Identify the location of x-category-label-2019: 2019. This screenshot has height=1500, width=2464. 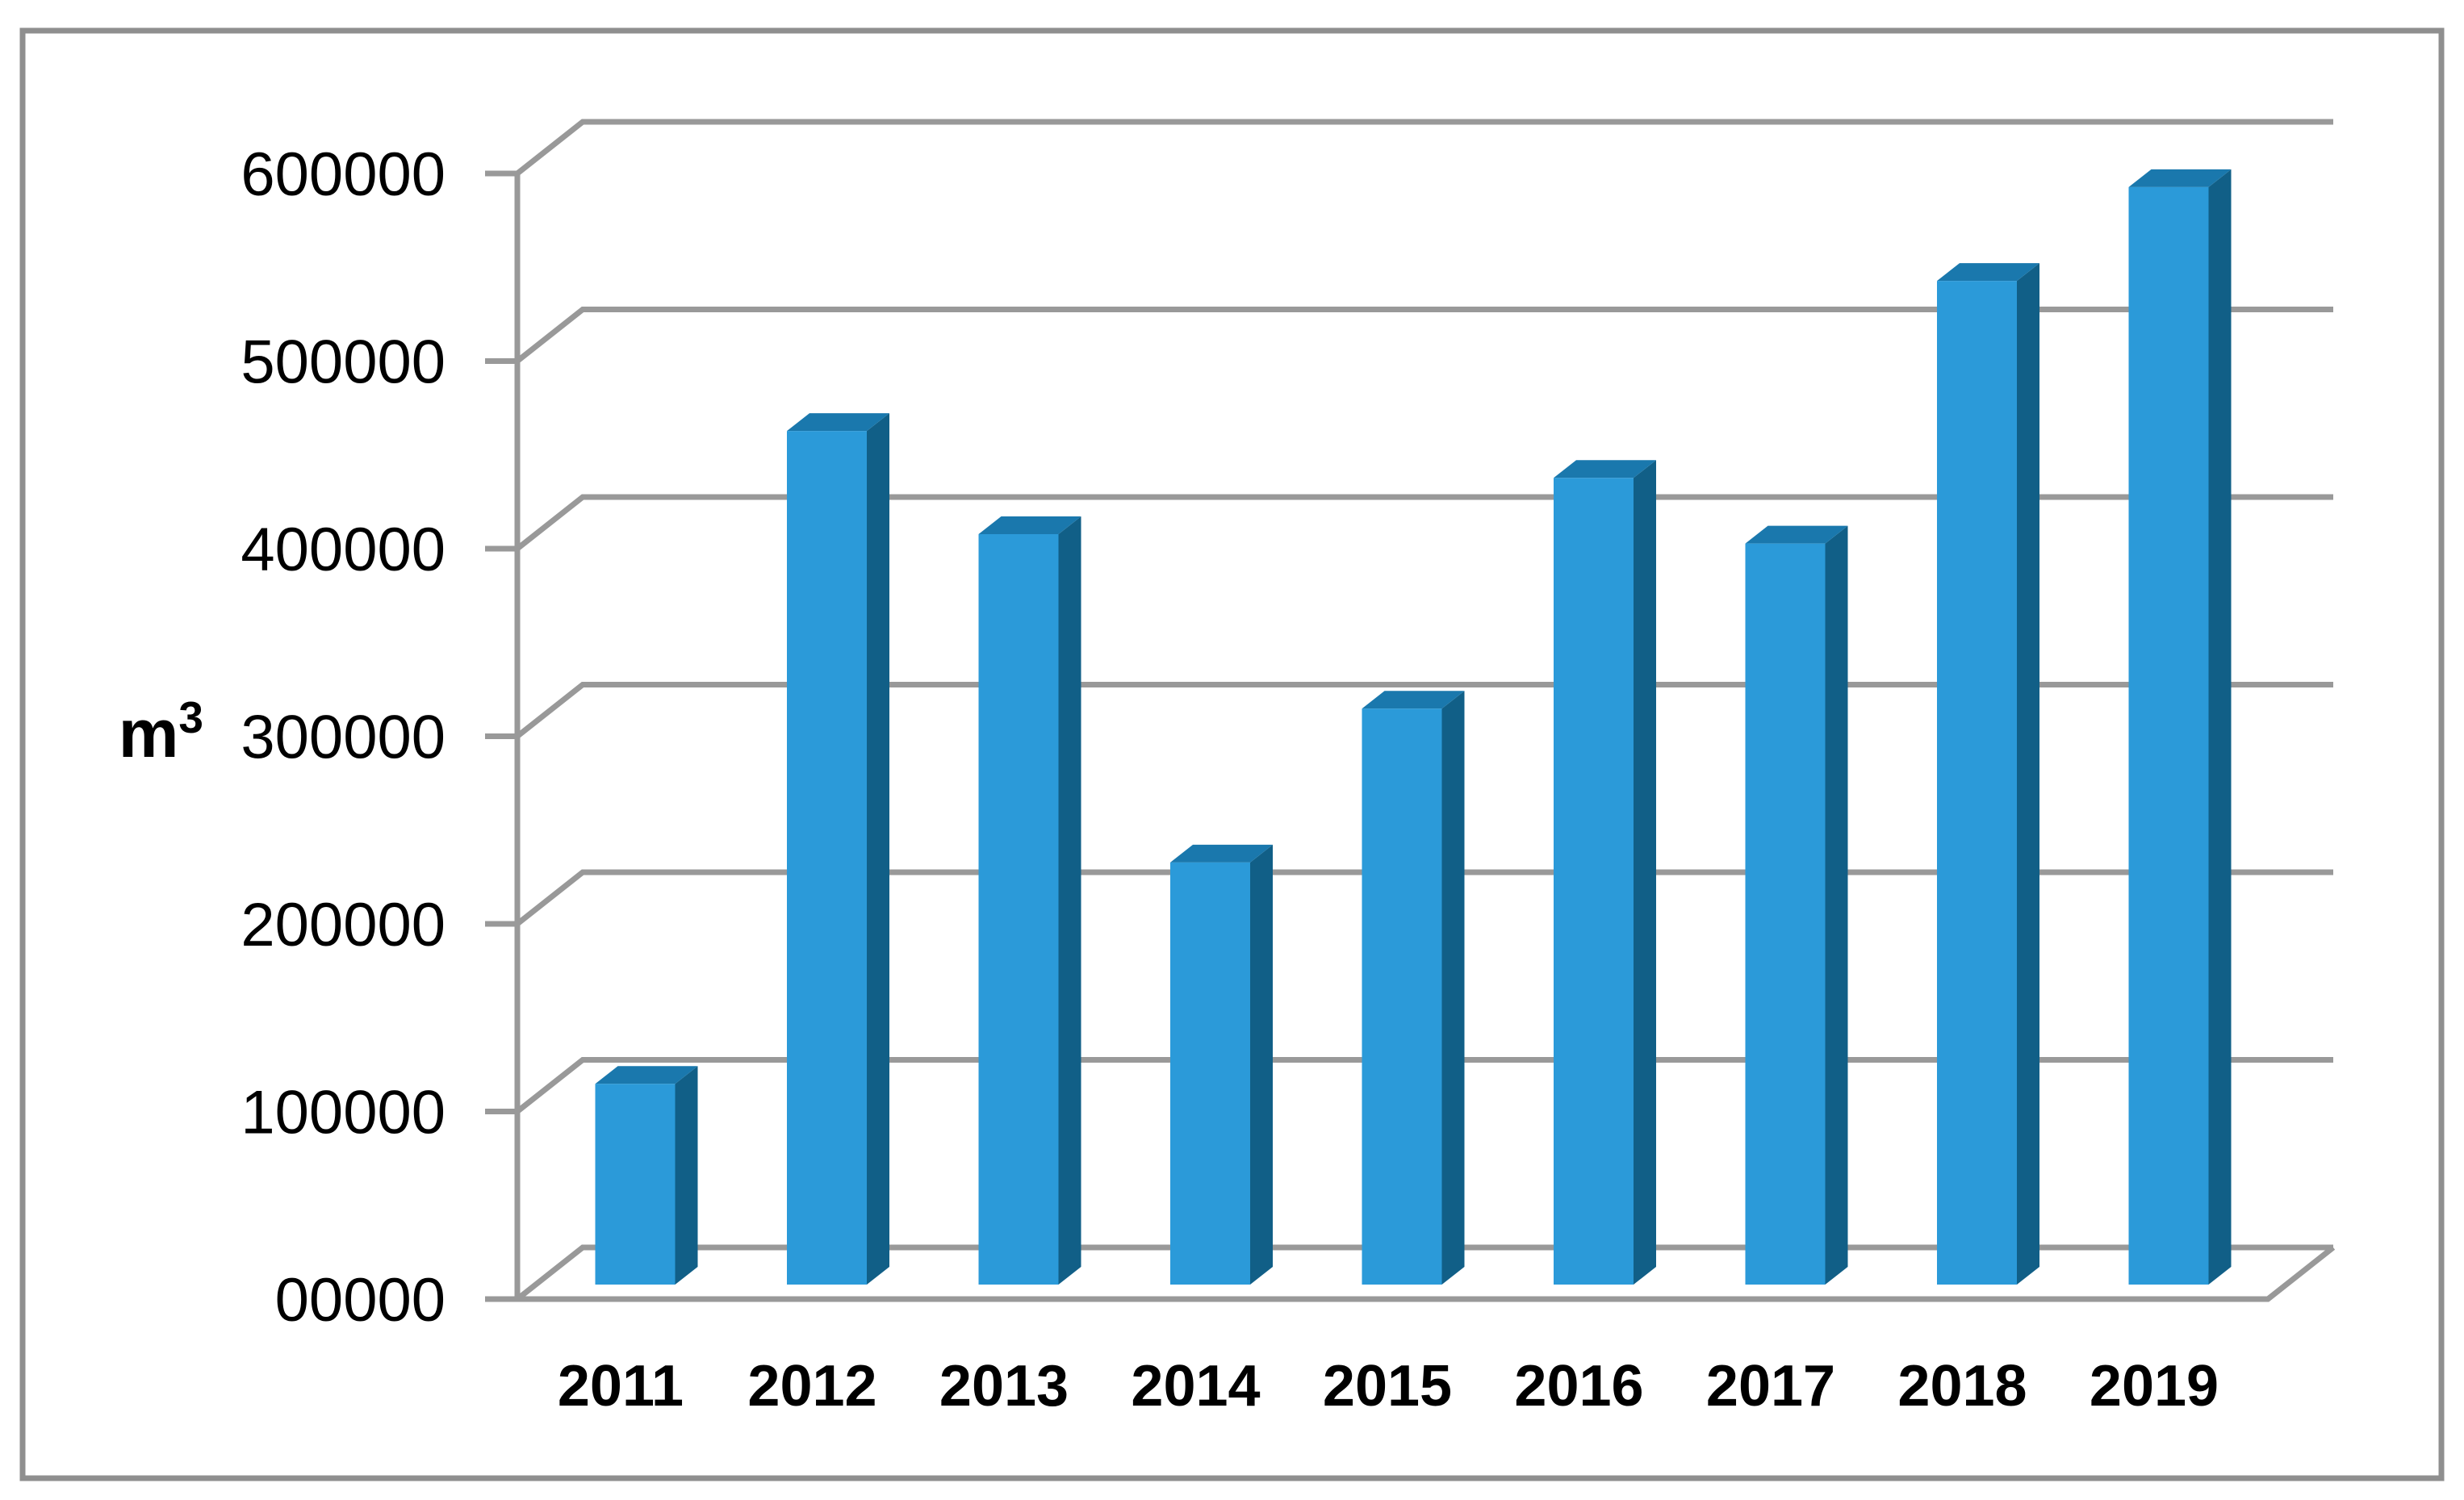
(2154, 1387).